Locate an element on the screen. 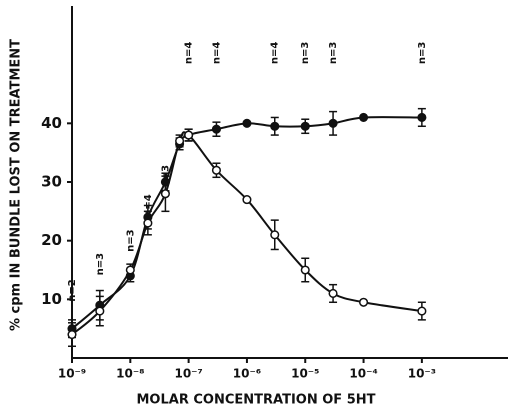 The image size is (512, 412). x-tick-label: 10⁻⁸ is located at coordinates (130, 374).